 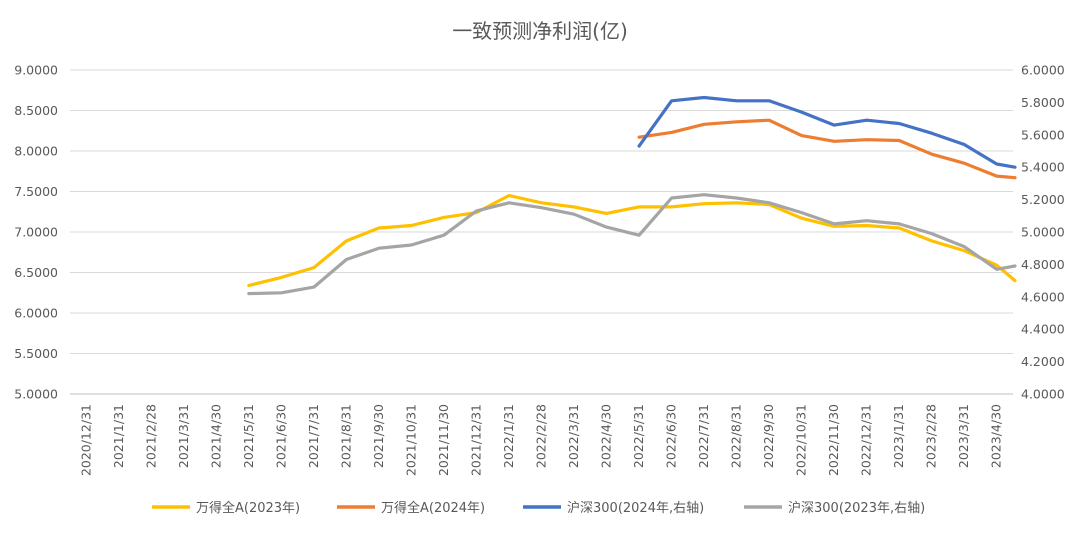 What do you see at coordinates (1043, 361) in the screenshot?
I see `y-right-tick-label: 4.2000` at bounding box center [1043, 361].